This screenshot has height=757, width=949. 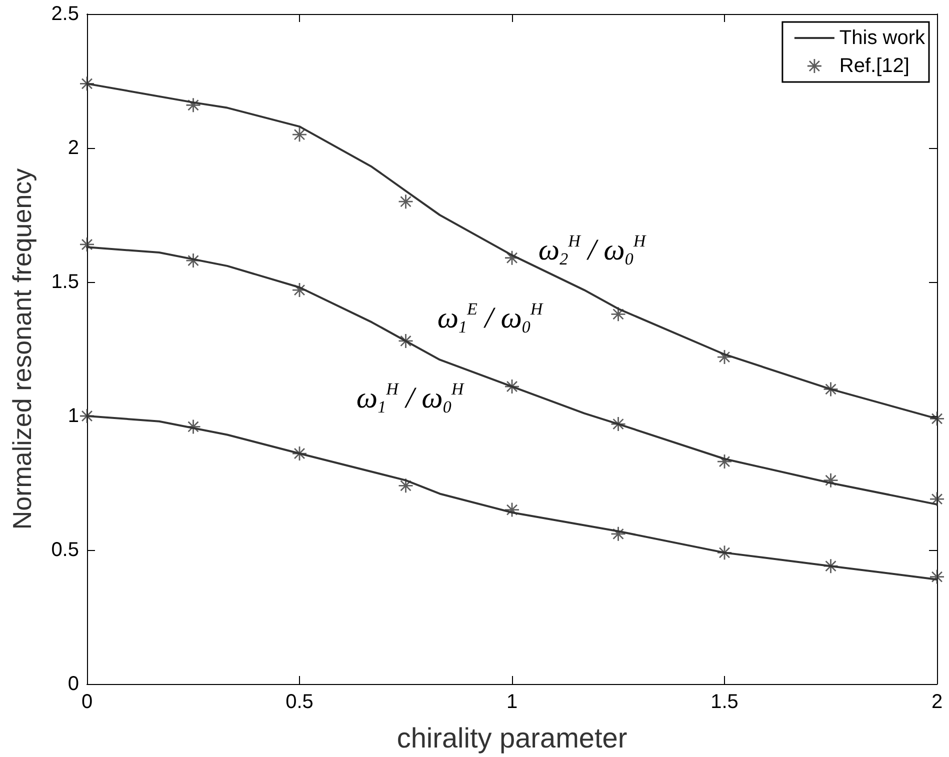 What do you see at coordinates (87, 702) in the screenshot?
I see `x-tick-label: 0` at bounding box center [87, 702].